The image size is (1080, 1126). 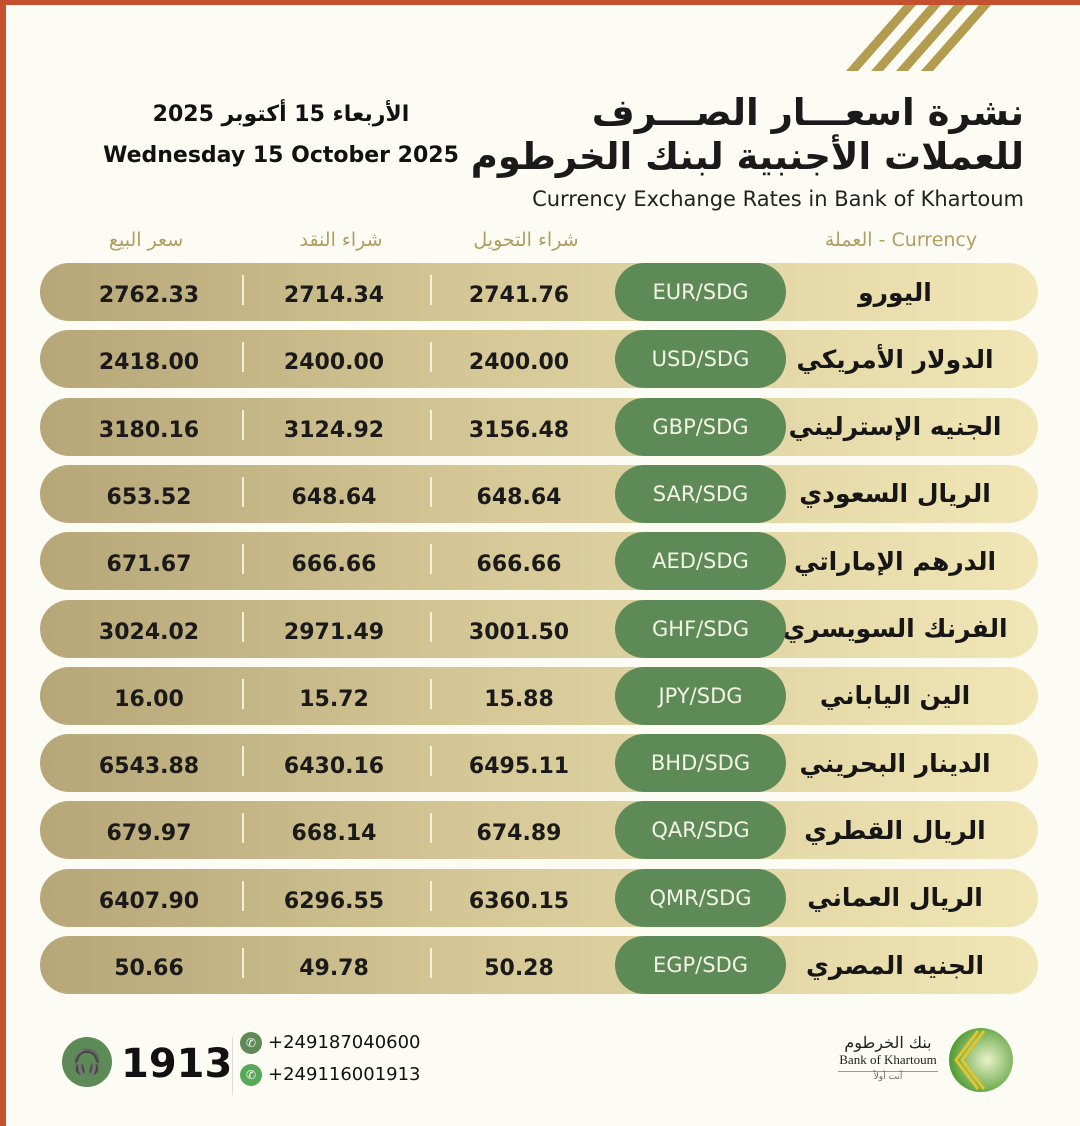 I want to click on currency-name: الجنيه المصري, so click(x=895, y=965).